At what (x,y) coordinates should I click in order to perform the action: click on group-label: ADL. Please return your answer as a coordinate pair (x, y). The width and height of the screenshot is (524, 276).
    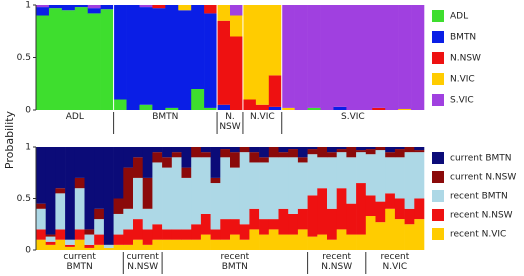
    Looking at the image, I should click on (74, 117).